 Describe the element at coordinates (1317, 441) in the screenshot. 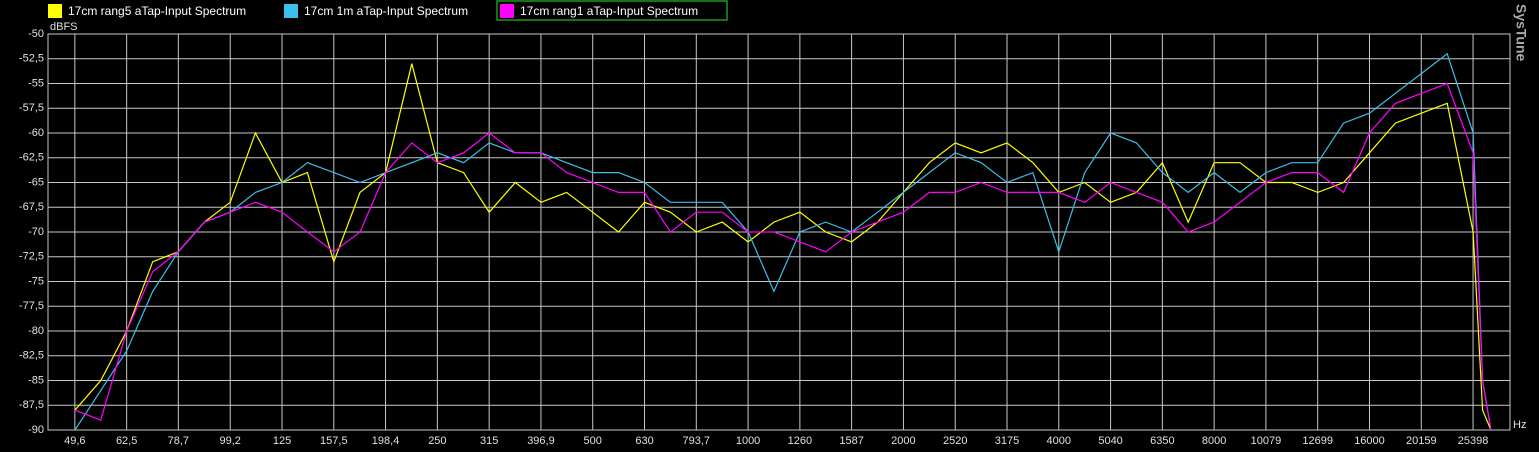

I see `x-tick-label: 12699` at that location.